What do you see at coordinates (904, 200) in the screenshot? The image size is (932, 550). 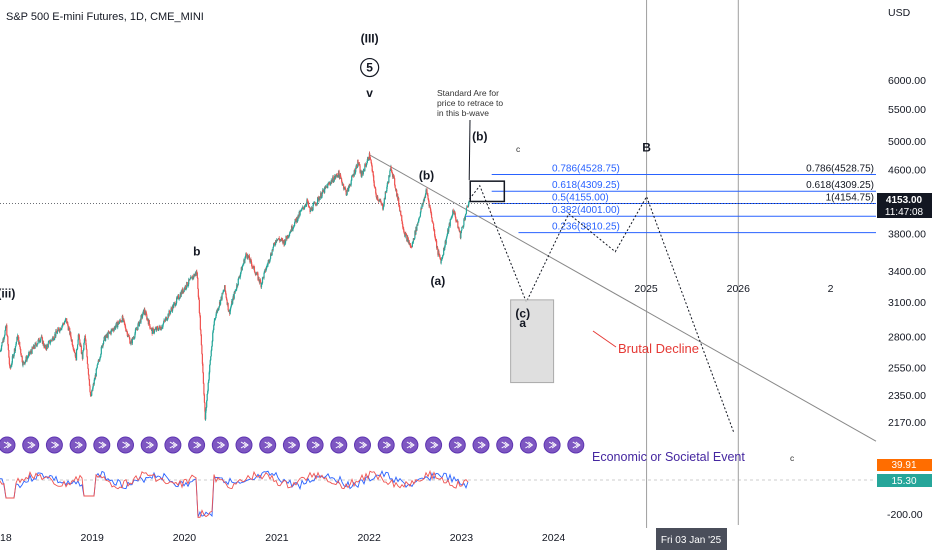 I see `price-badge-value: 4153.00` at bounding box center [904, 200].